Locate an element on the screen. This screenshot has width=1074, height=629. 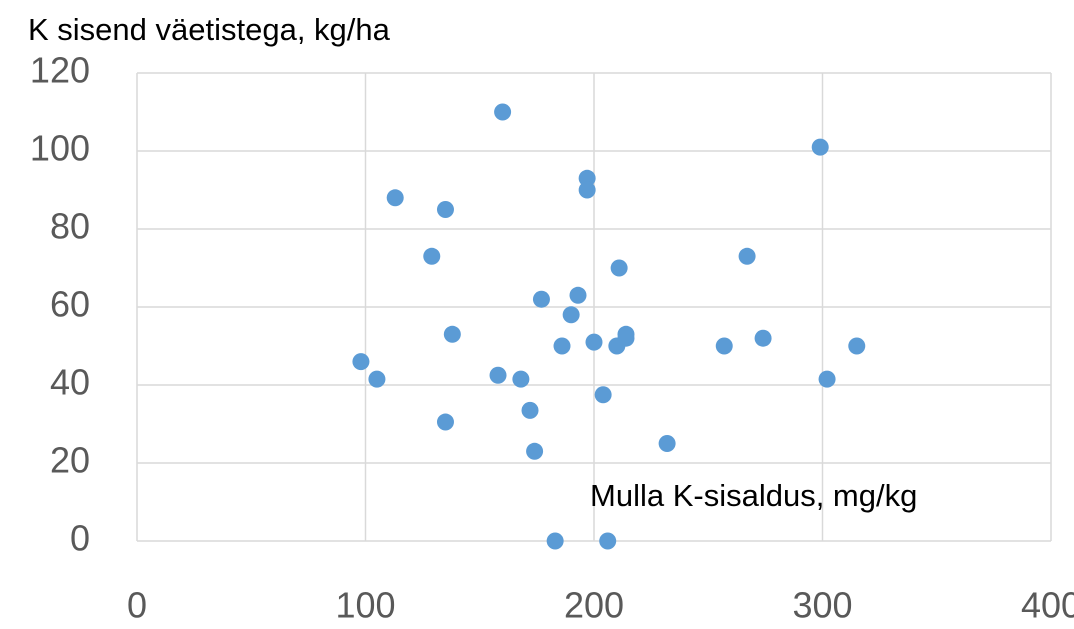
x-tick-label: 0 is located at coordinates (137, 604).